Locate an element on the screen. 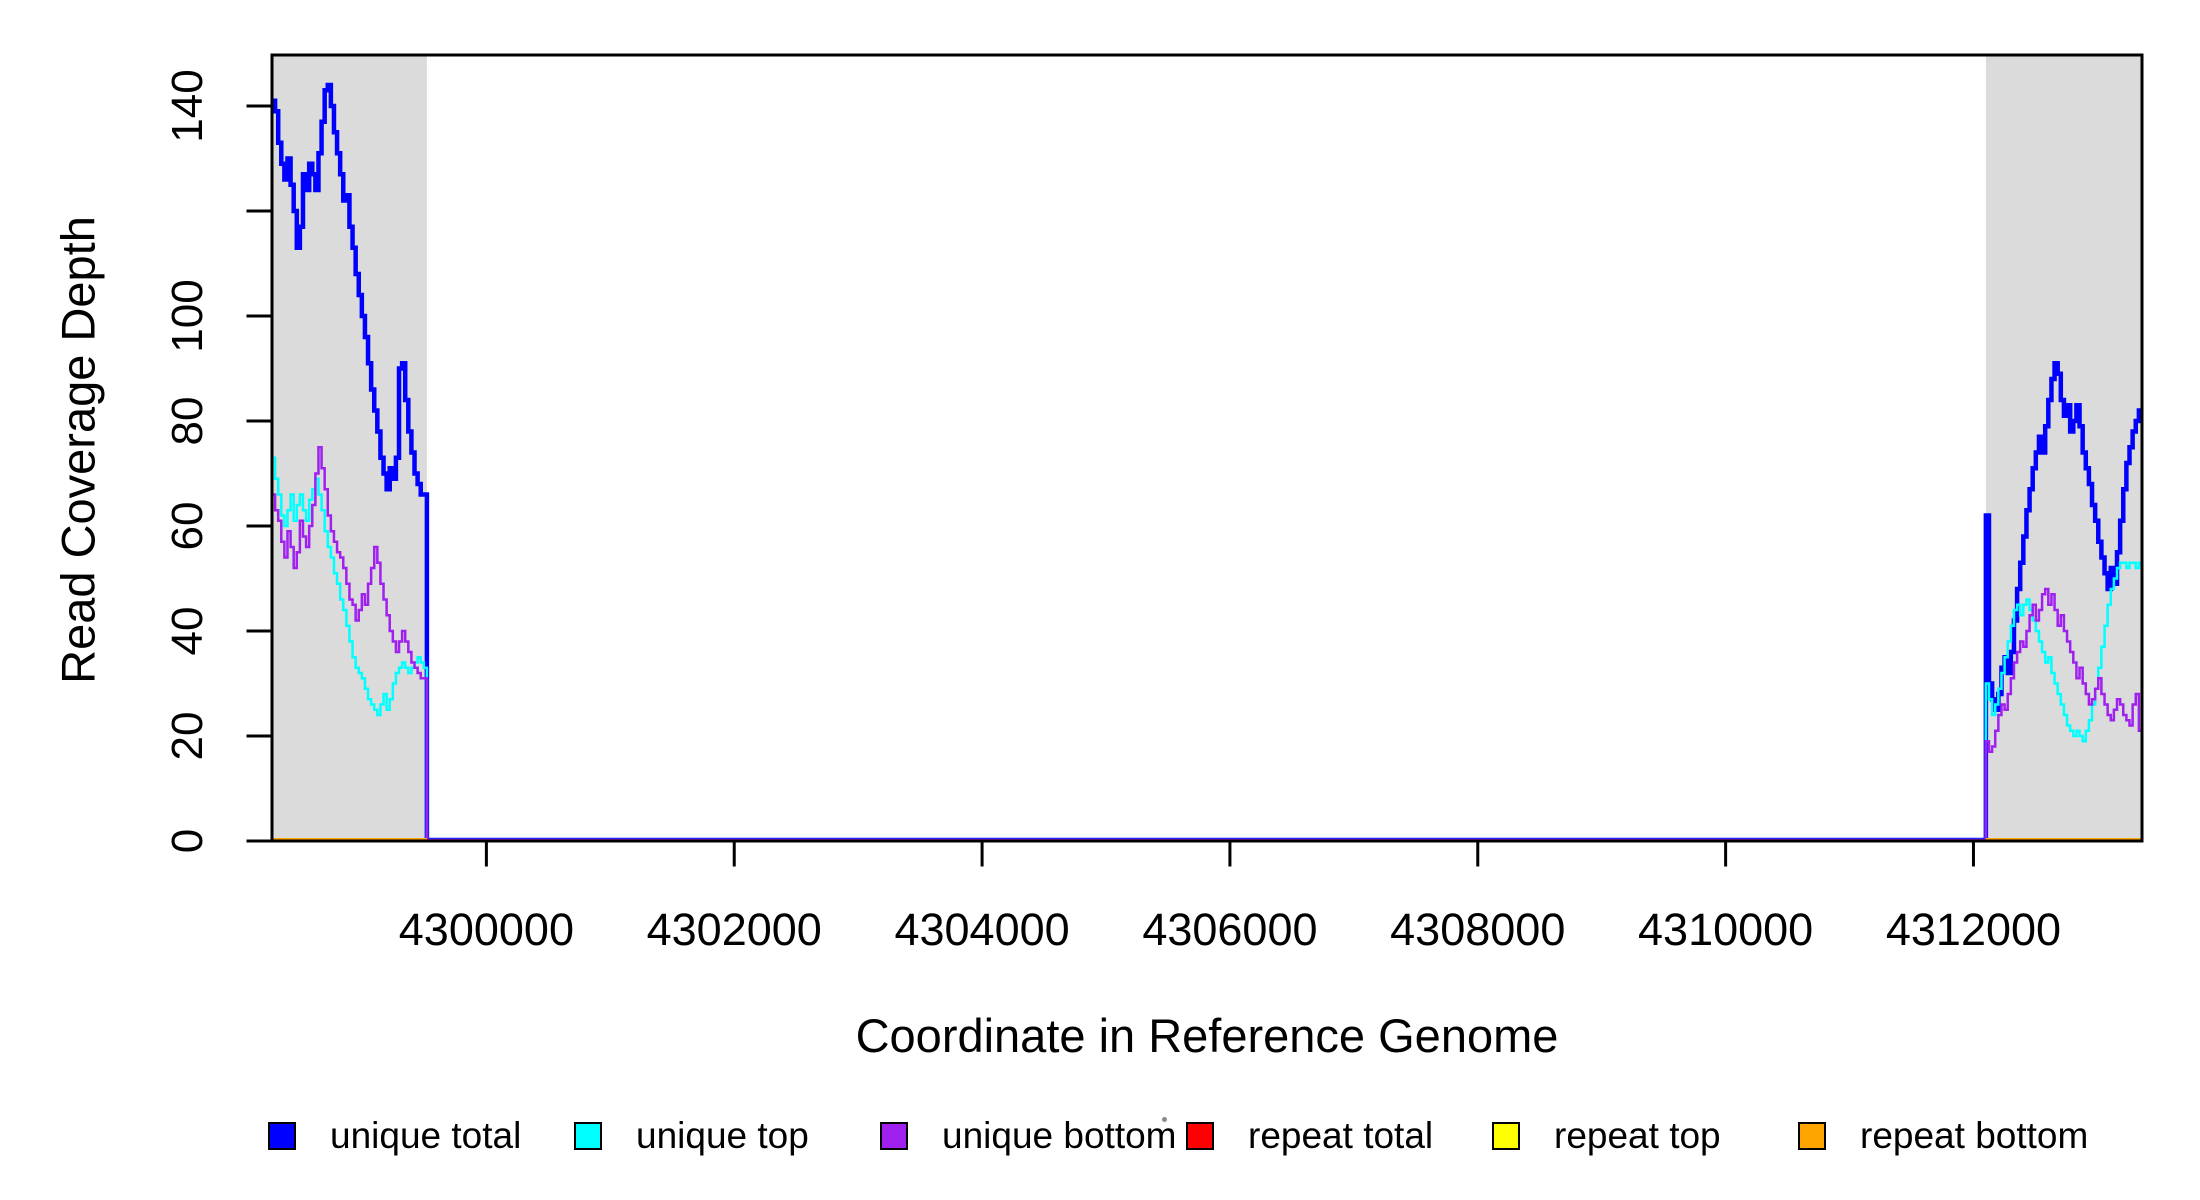 The width and height of the screenshot is (2200, 1200). legend-label: repeat bottom is located at coordinates (1974, 1135).